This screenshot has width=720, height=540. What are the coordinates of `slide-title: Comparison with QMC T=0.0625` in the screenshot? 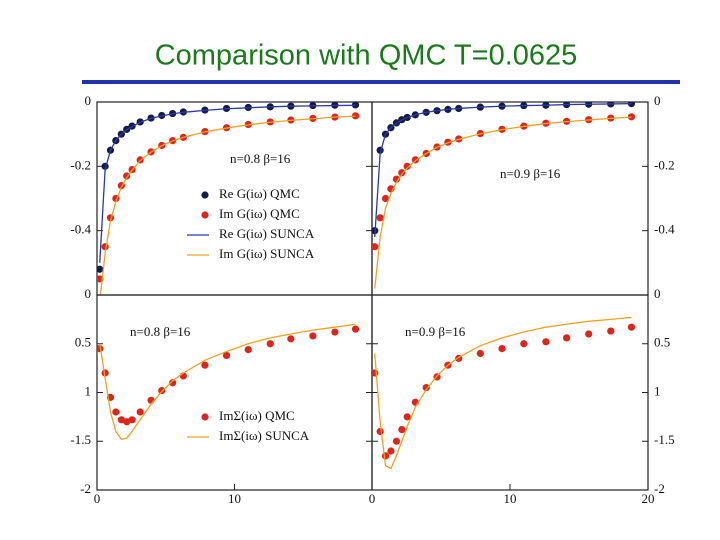 It's located at (366, 56).